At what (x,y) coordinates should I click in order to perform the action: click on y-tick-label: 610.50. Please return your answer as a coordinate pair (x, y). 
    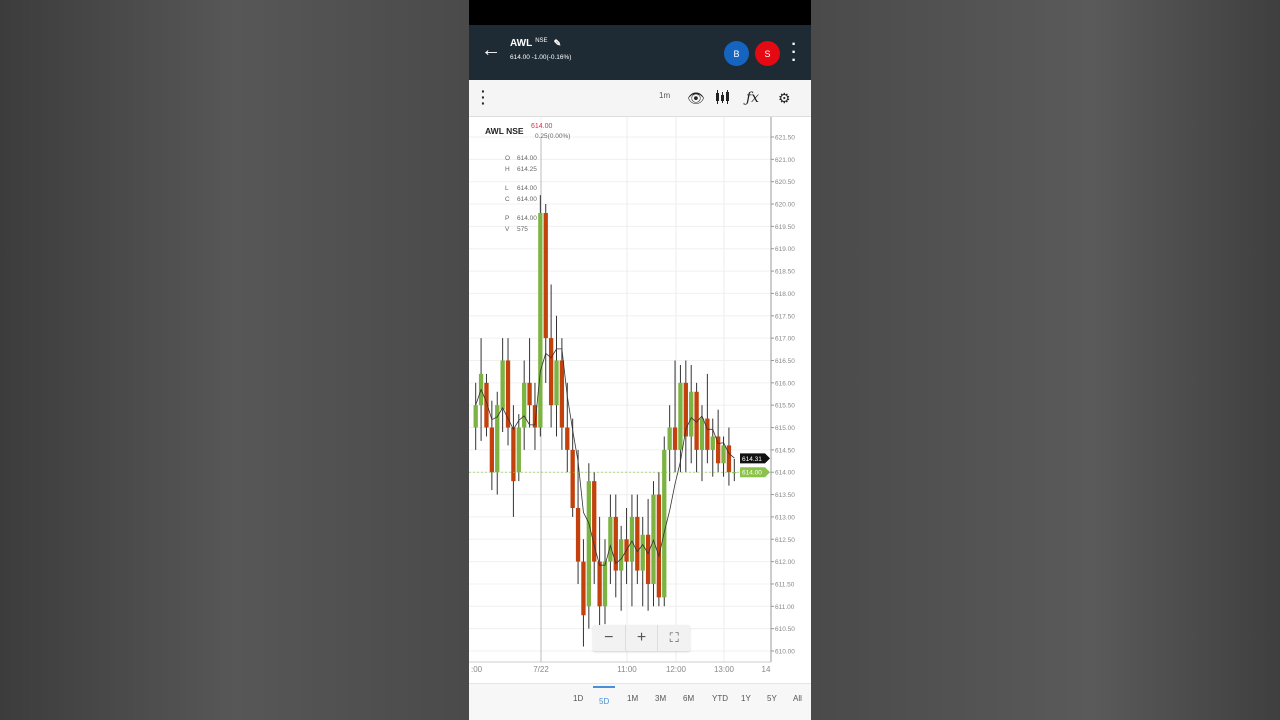
    Looking at the image, I should click on (785, 629).